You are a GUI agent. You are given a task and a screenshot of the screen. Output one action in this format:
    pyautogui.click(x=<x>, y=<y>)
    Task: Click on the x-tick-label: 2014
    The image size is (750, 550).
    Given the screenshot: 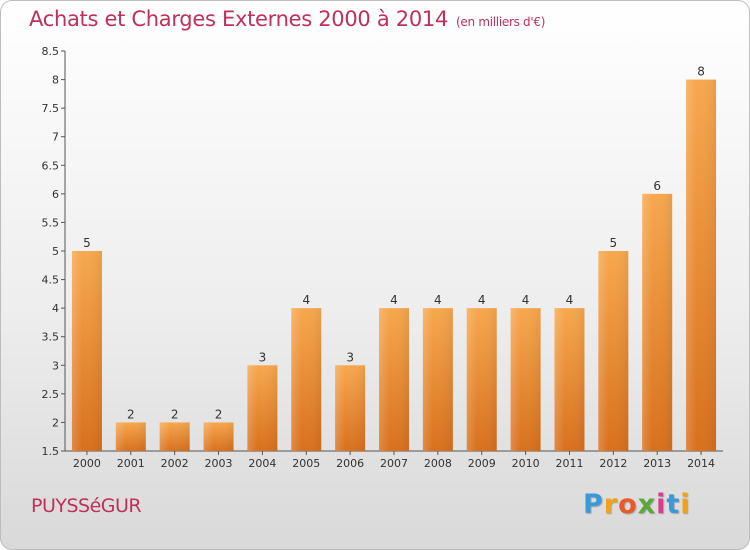 What is the action you would take?
    pyautogui.click(x=701, y=463)
    